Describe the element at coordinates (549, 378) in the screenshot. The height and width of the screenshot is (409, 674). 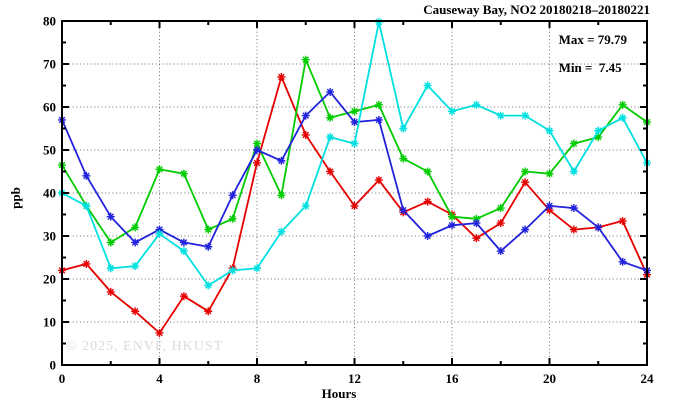
I see `x-tick-label: 20` at that location.